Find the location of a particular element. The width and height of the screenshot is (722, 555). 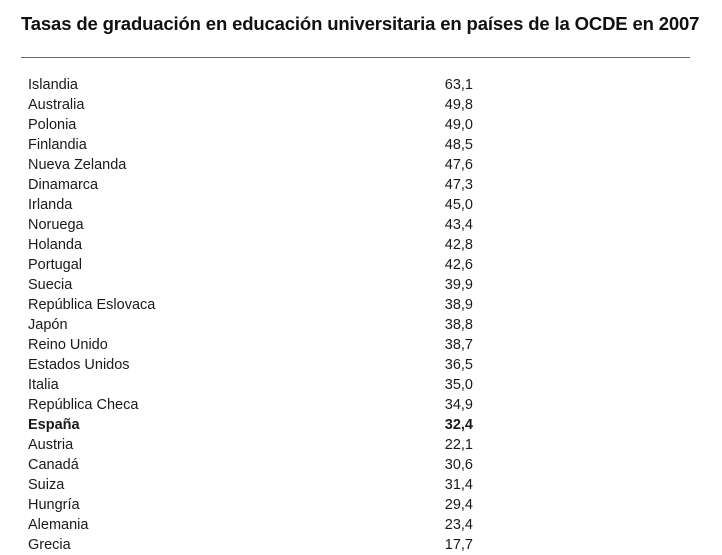

table-row: Suecia 39,9 is located at coordinates (361, 285).